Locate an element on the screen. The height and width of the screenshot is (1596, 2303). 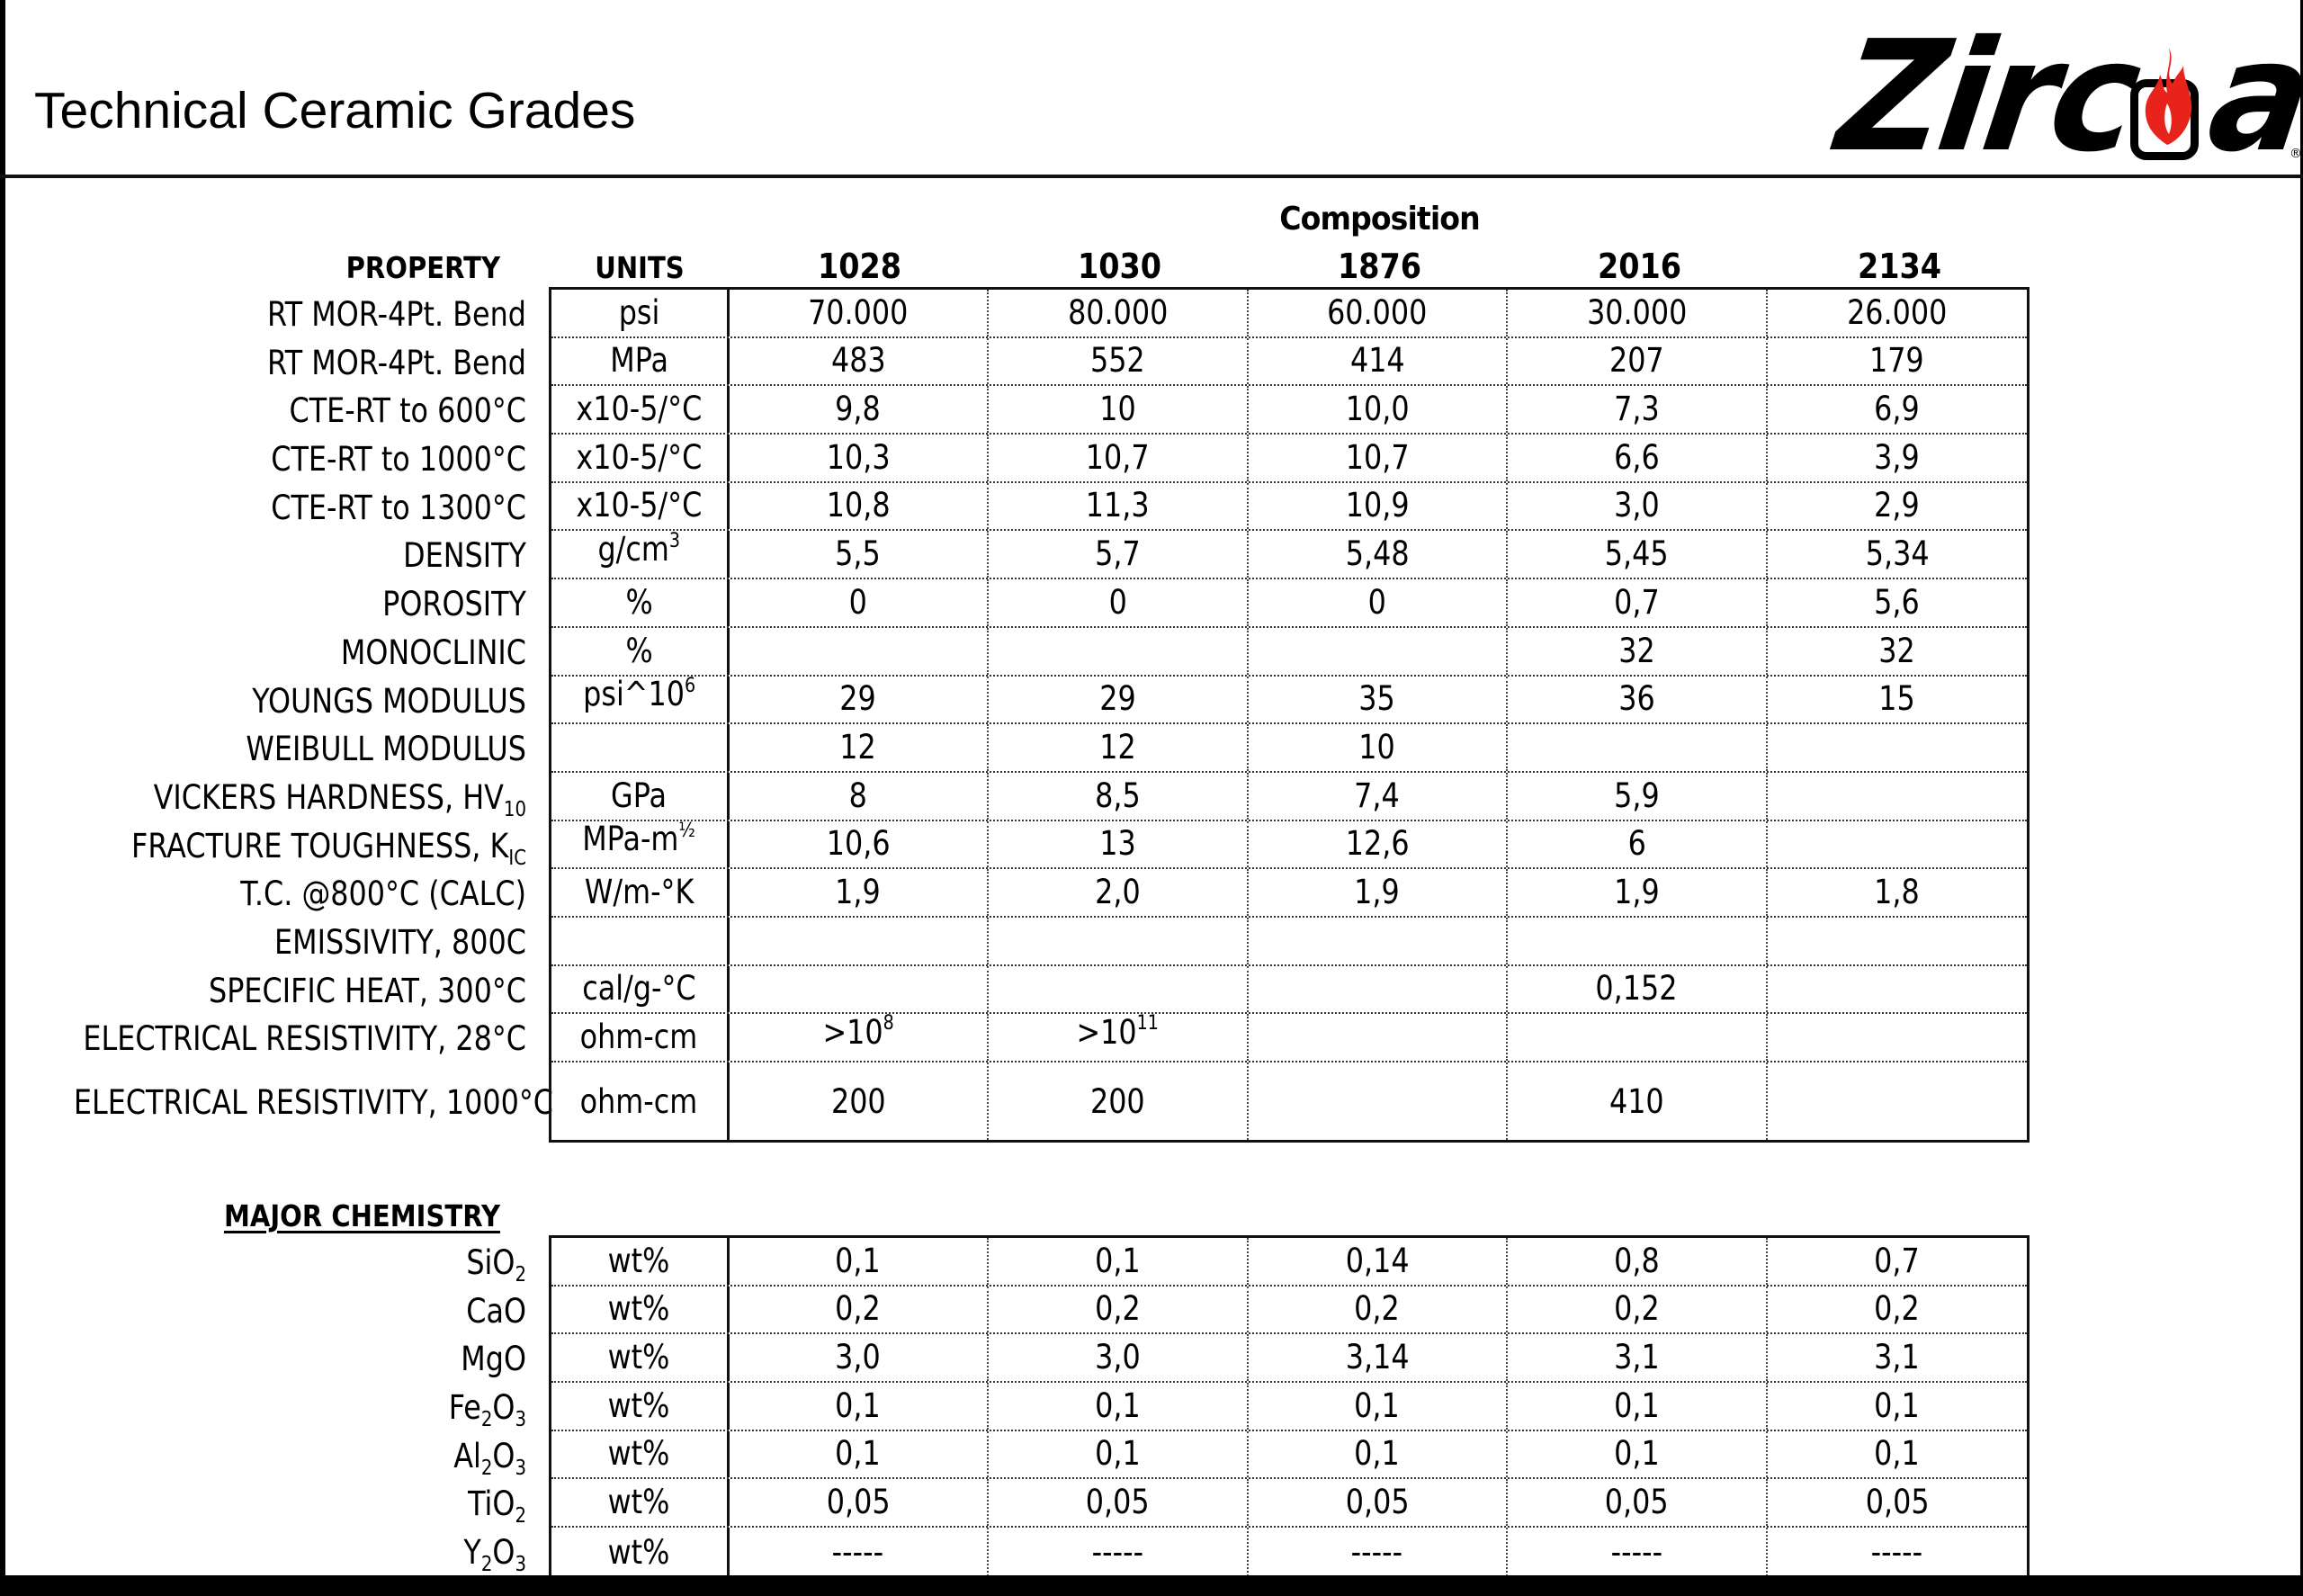
value-cell-1876: 0,1 is located at coordinates (1379, 1406).